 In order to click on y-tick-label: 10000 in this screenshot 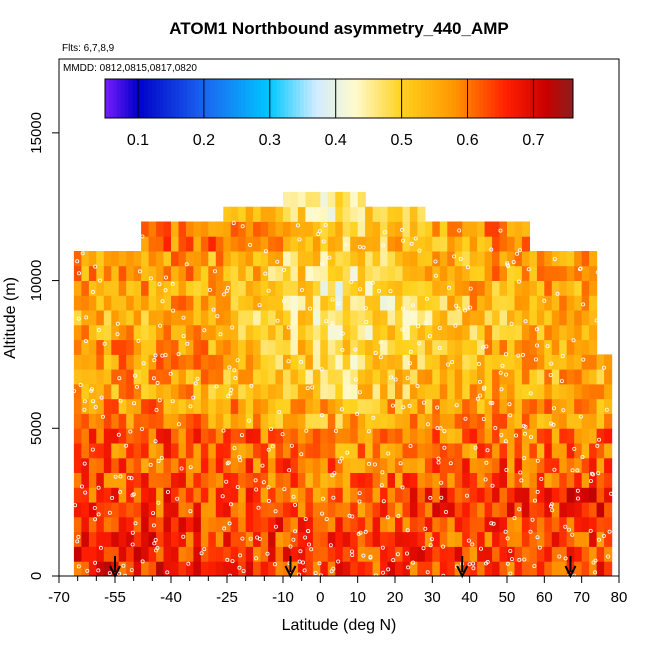, I will do `click(36, 281)`.